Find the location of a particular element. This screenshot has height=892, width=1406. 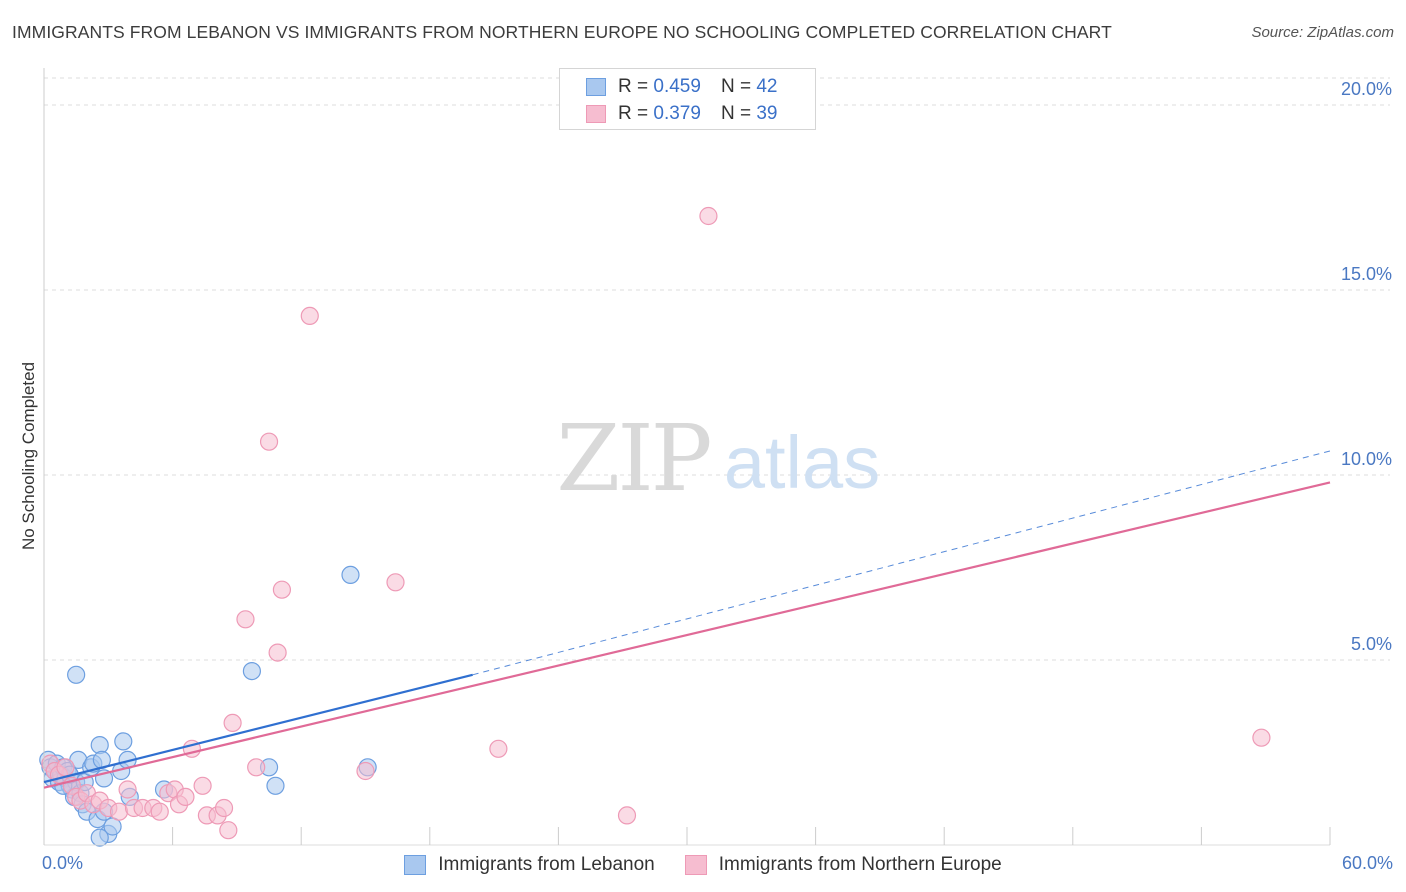

legend-n-value: 39 is located at coordinates (767, 113).